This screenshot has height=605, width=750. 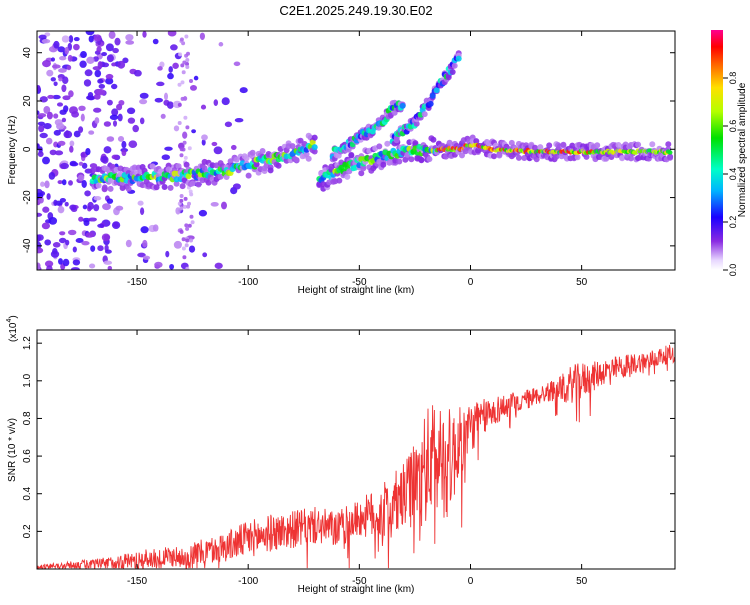 I want to click on snr-xlabel: Height of straight line (km), so click(x=356, y=589).